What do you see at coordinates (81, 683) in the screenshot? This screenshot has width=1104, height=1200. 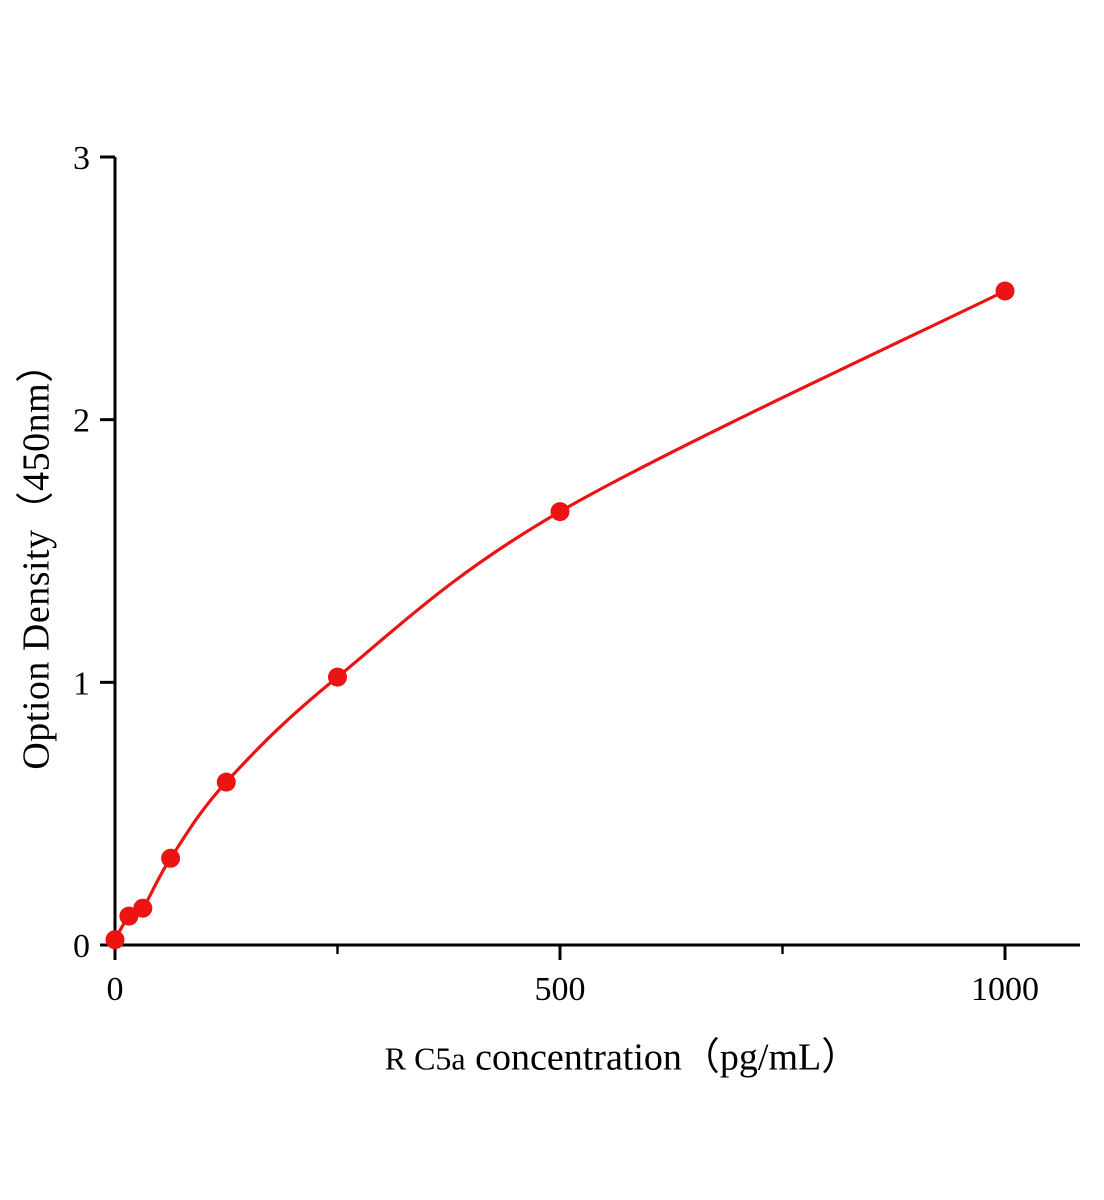 I see `y-tick-label: 1` at bounding box center [81, 683].